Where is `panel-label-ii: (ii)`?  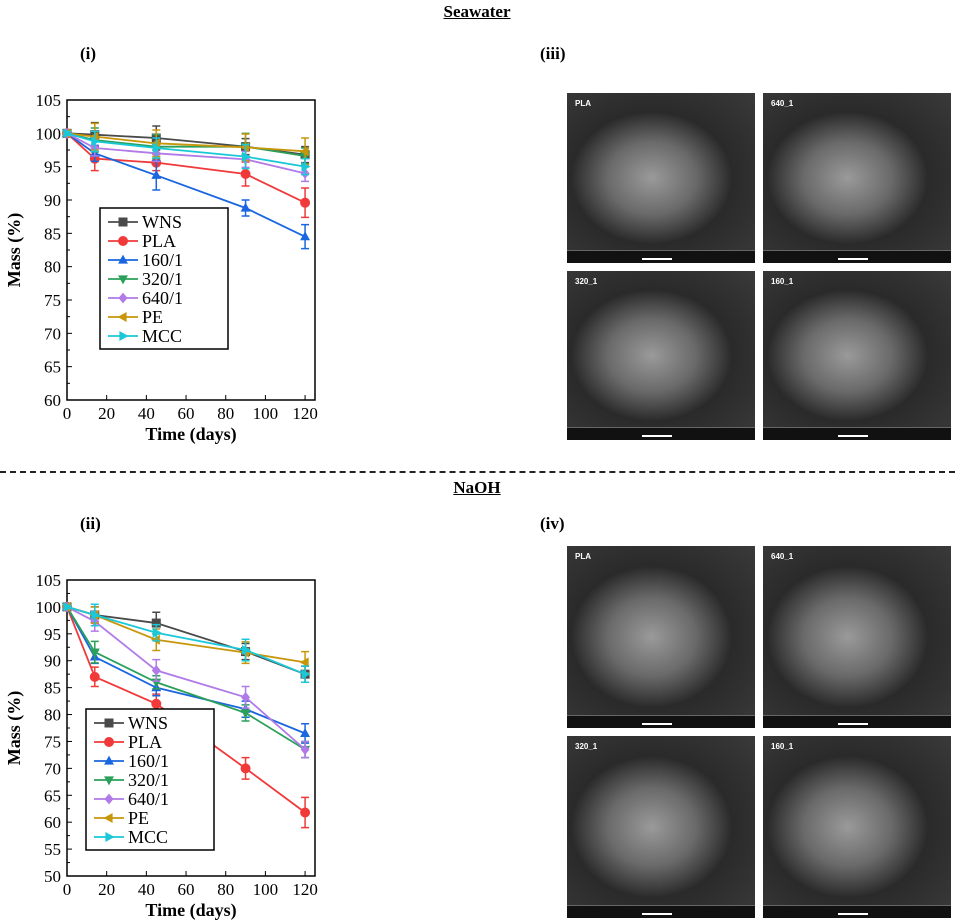 panel-label-ii: (ii) is located at coordinates (90, 523).